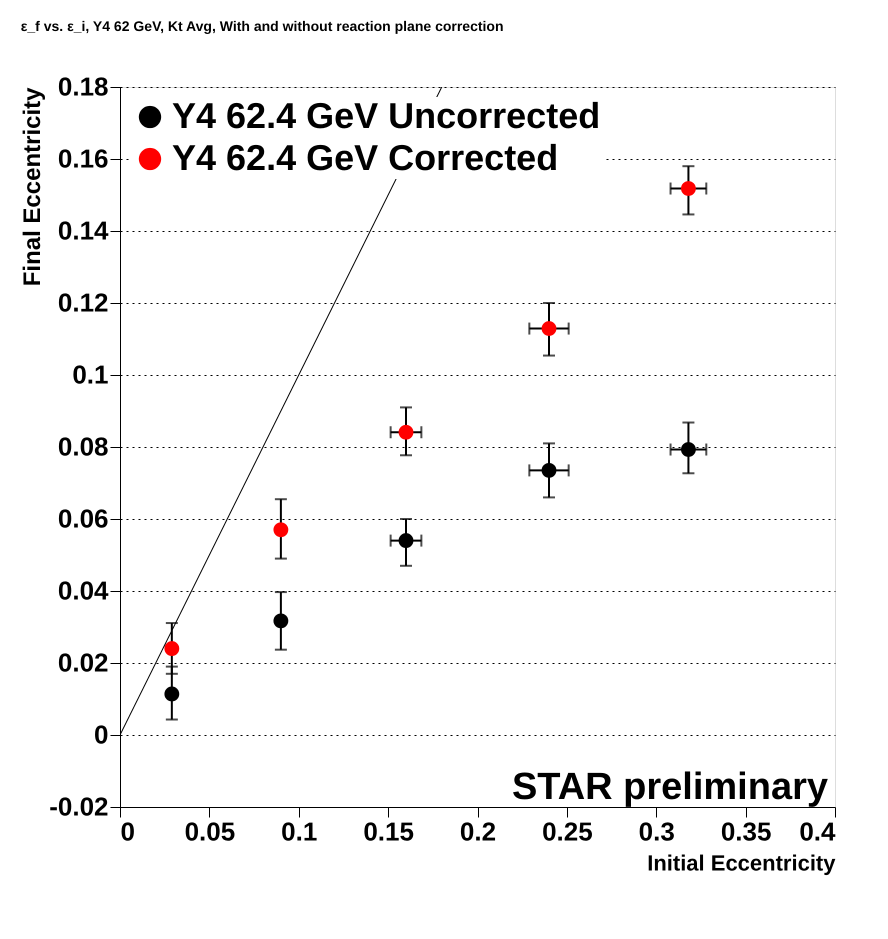  What do you see at coordinates (670, 787) in the screenshot?
I see `annotation: STAR preliminary` at bounding box center [670, 787].